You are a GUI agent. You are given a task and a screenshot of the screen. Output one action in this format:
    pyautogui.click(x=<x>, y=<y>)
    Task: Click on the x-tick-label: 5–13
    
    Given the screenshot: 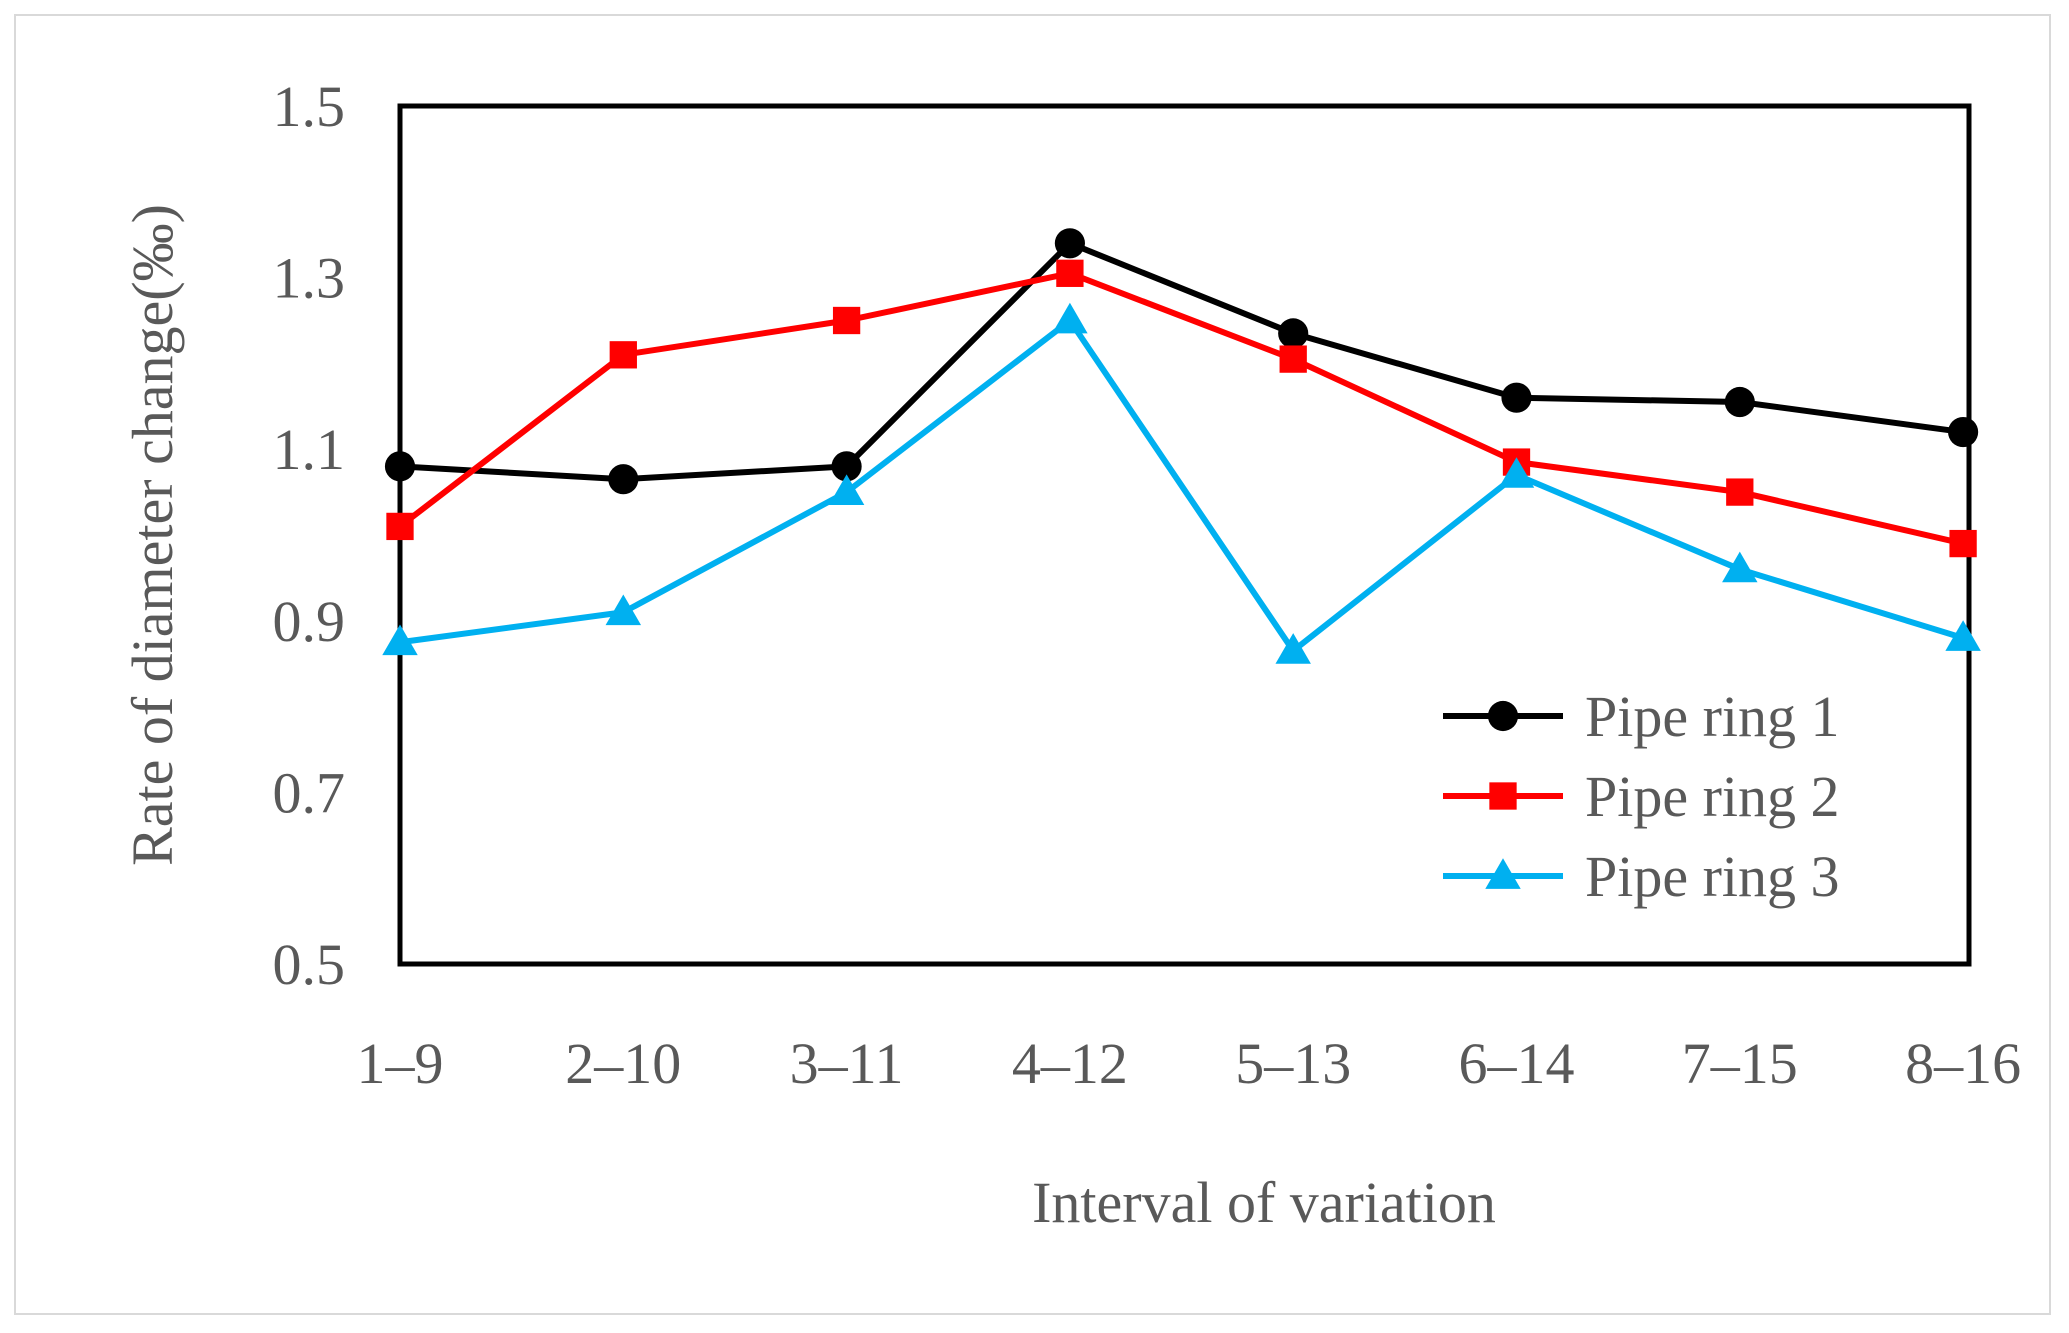 What is the action you would take?
    pyautogui.click(x=1293, y=1063)
    